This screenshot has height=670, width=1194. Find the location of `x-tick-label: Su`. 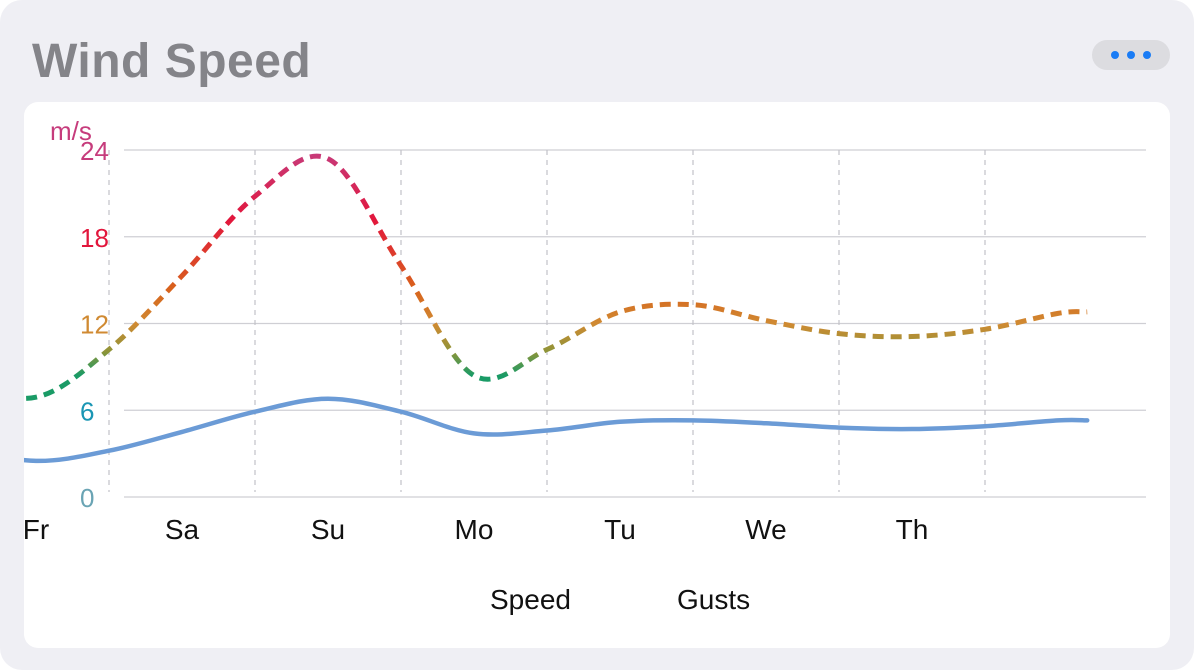

x-tick-label: Su is located at coordinates (328, 529).